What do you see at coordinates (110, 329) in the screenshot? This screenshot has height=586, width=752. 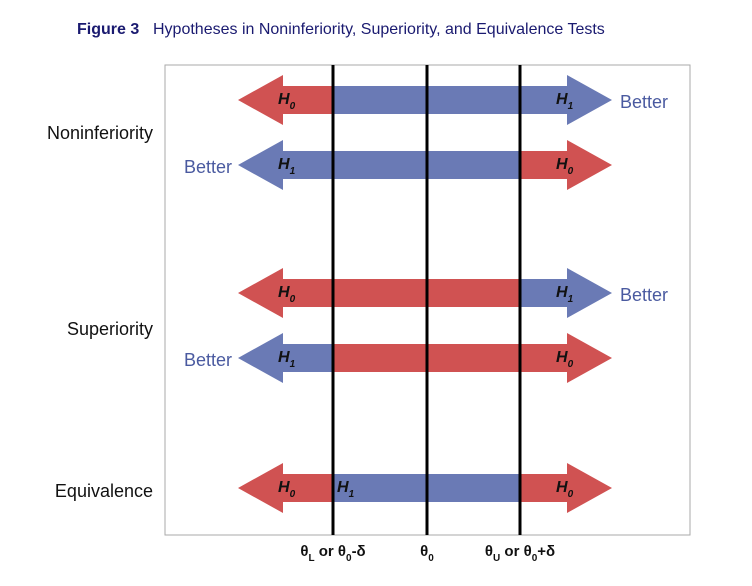 I see `test-label: Superiority` at bounding box center [110, 329].